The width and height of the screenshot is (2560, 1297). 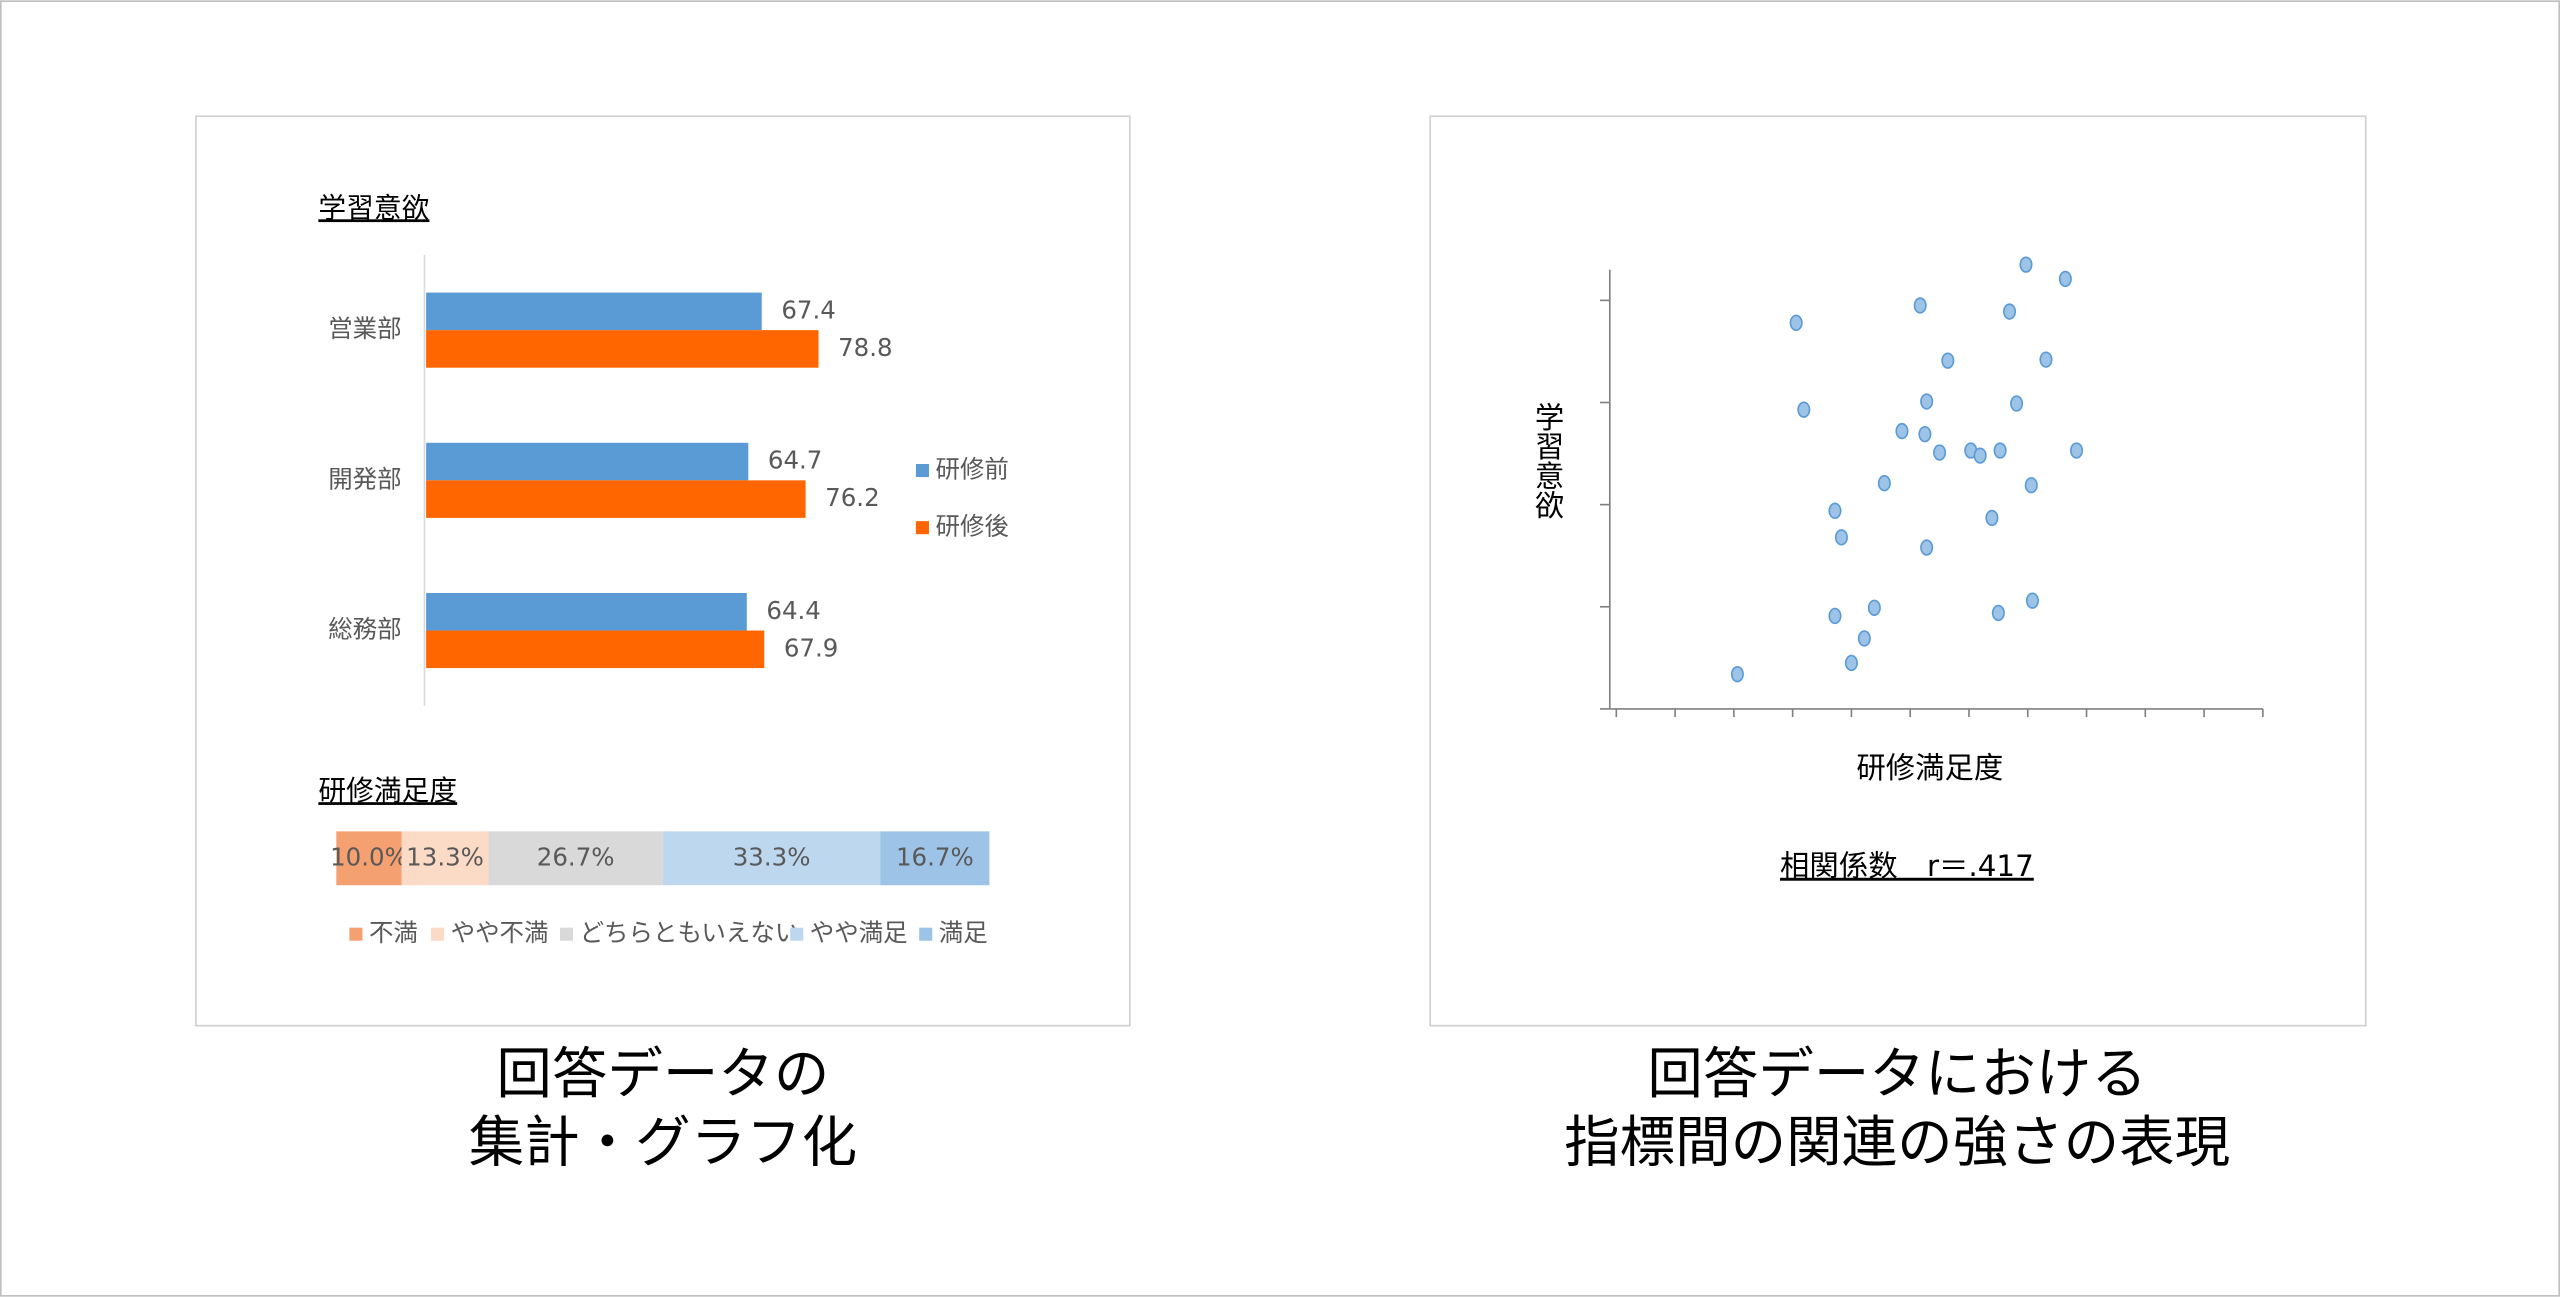 I want to click on annotation: 相関係数 r＝.417, so click(x=1907, y=866).